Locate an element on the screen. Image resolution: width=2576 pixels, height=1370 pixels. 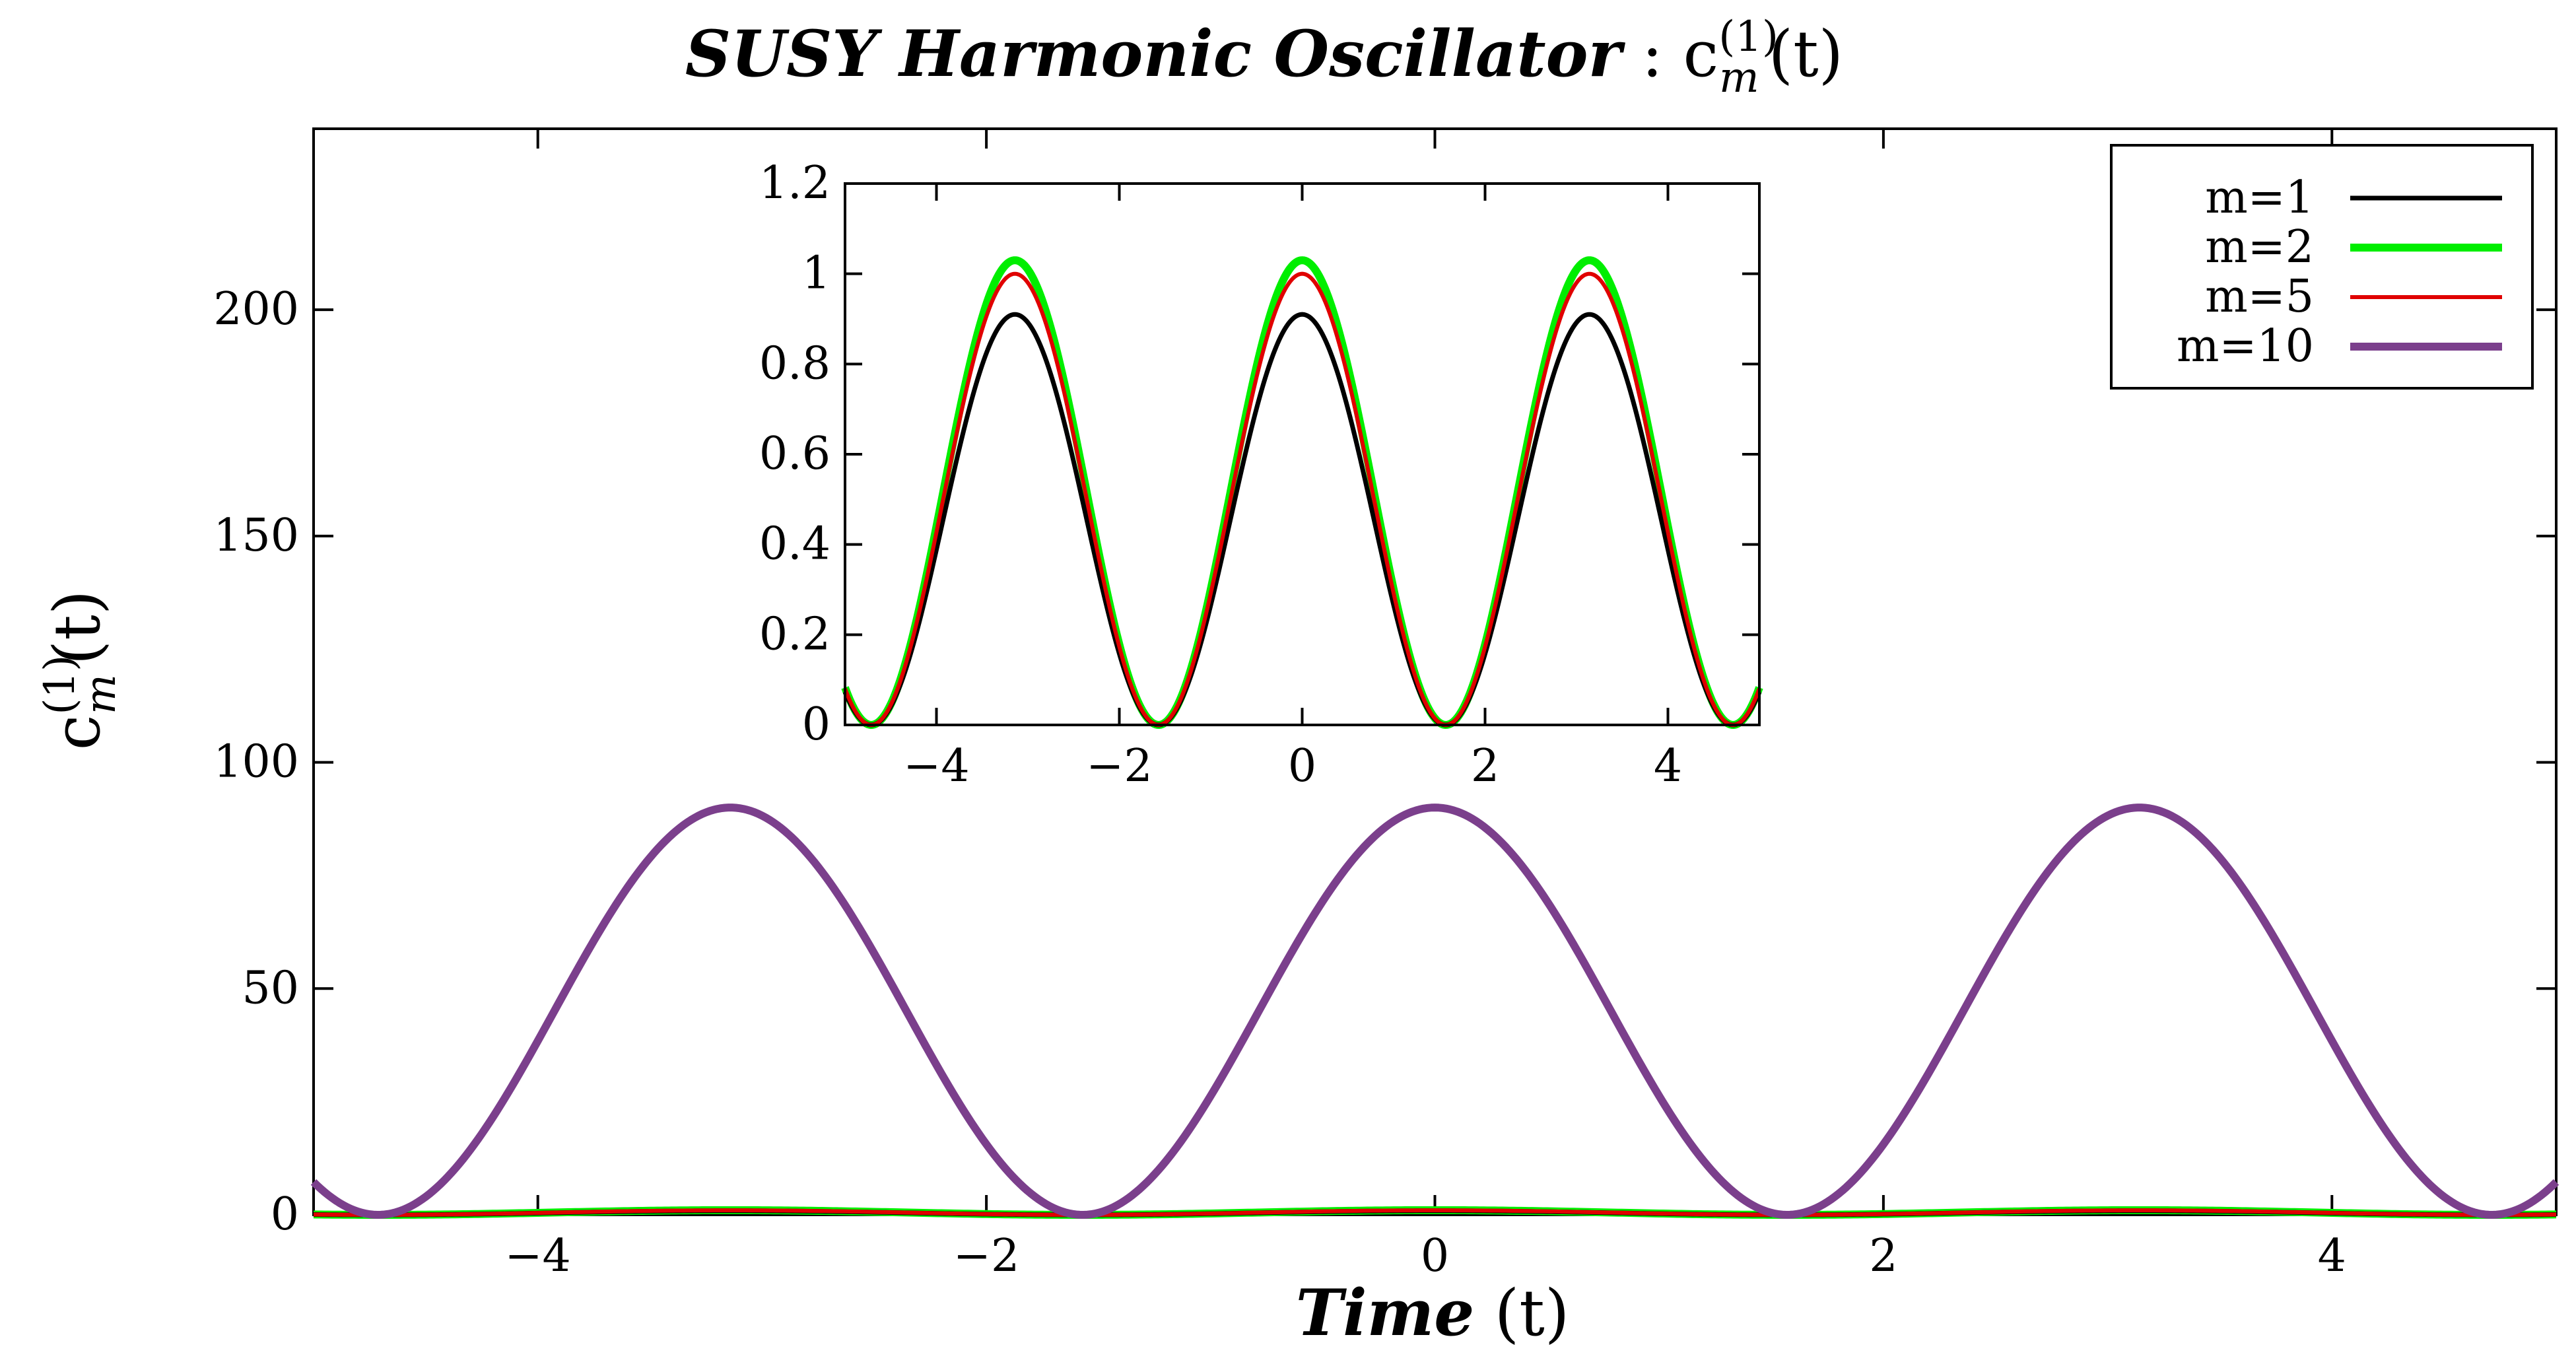
main-x-tick-label: −2 is located at coordinates (986, 1256).